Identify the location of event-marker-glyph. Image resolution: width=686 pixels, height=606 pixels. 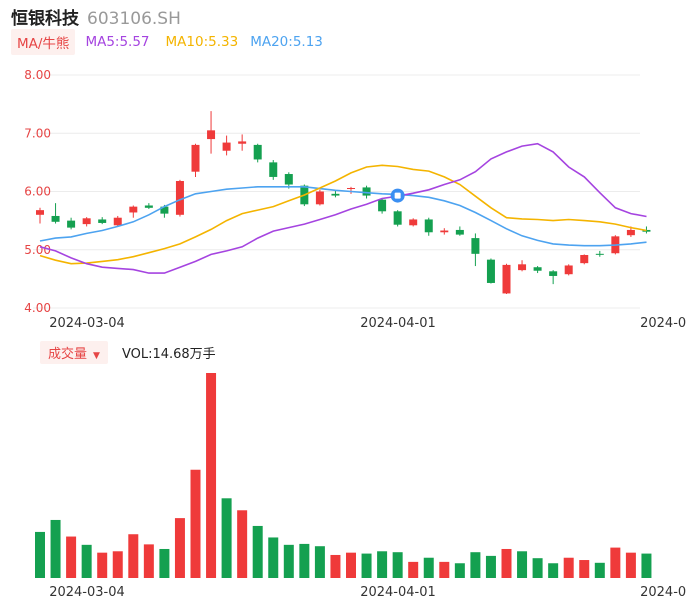
(397, 195).